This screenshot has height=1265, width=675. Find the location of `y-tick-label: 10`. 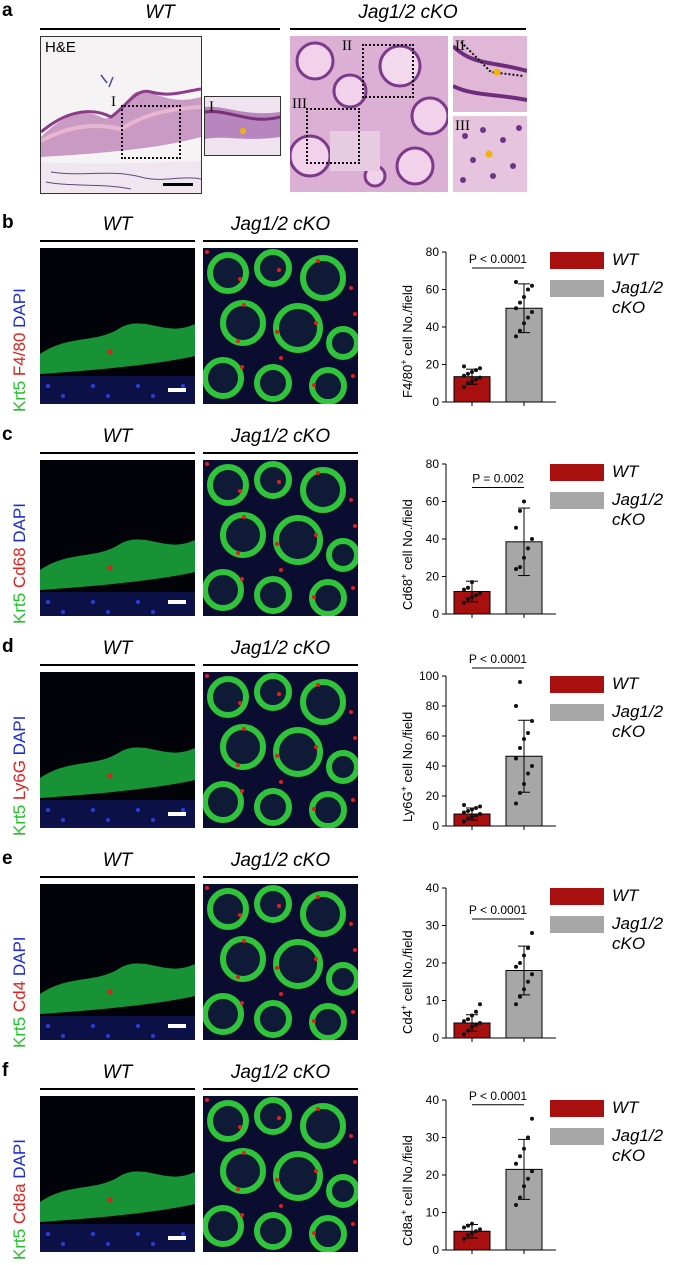

y-tick-label: 10 is located at coordinates (433, 1213).